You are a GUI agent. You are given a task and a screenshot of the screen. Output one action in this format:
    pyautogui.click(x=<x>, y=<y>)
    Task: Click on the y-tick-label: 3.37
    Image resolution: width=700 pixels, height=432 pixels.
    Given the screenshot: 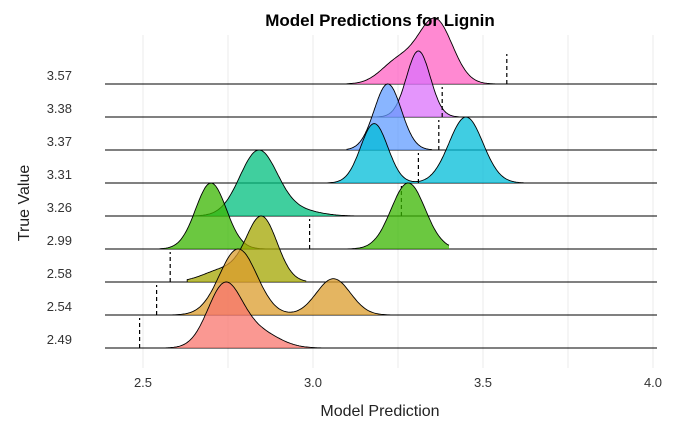 What is the action you would take?
    pyautogui.click(x=59, y=141)
    